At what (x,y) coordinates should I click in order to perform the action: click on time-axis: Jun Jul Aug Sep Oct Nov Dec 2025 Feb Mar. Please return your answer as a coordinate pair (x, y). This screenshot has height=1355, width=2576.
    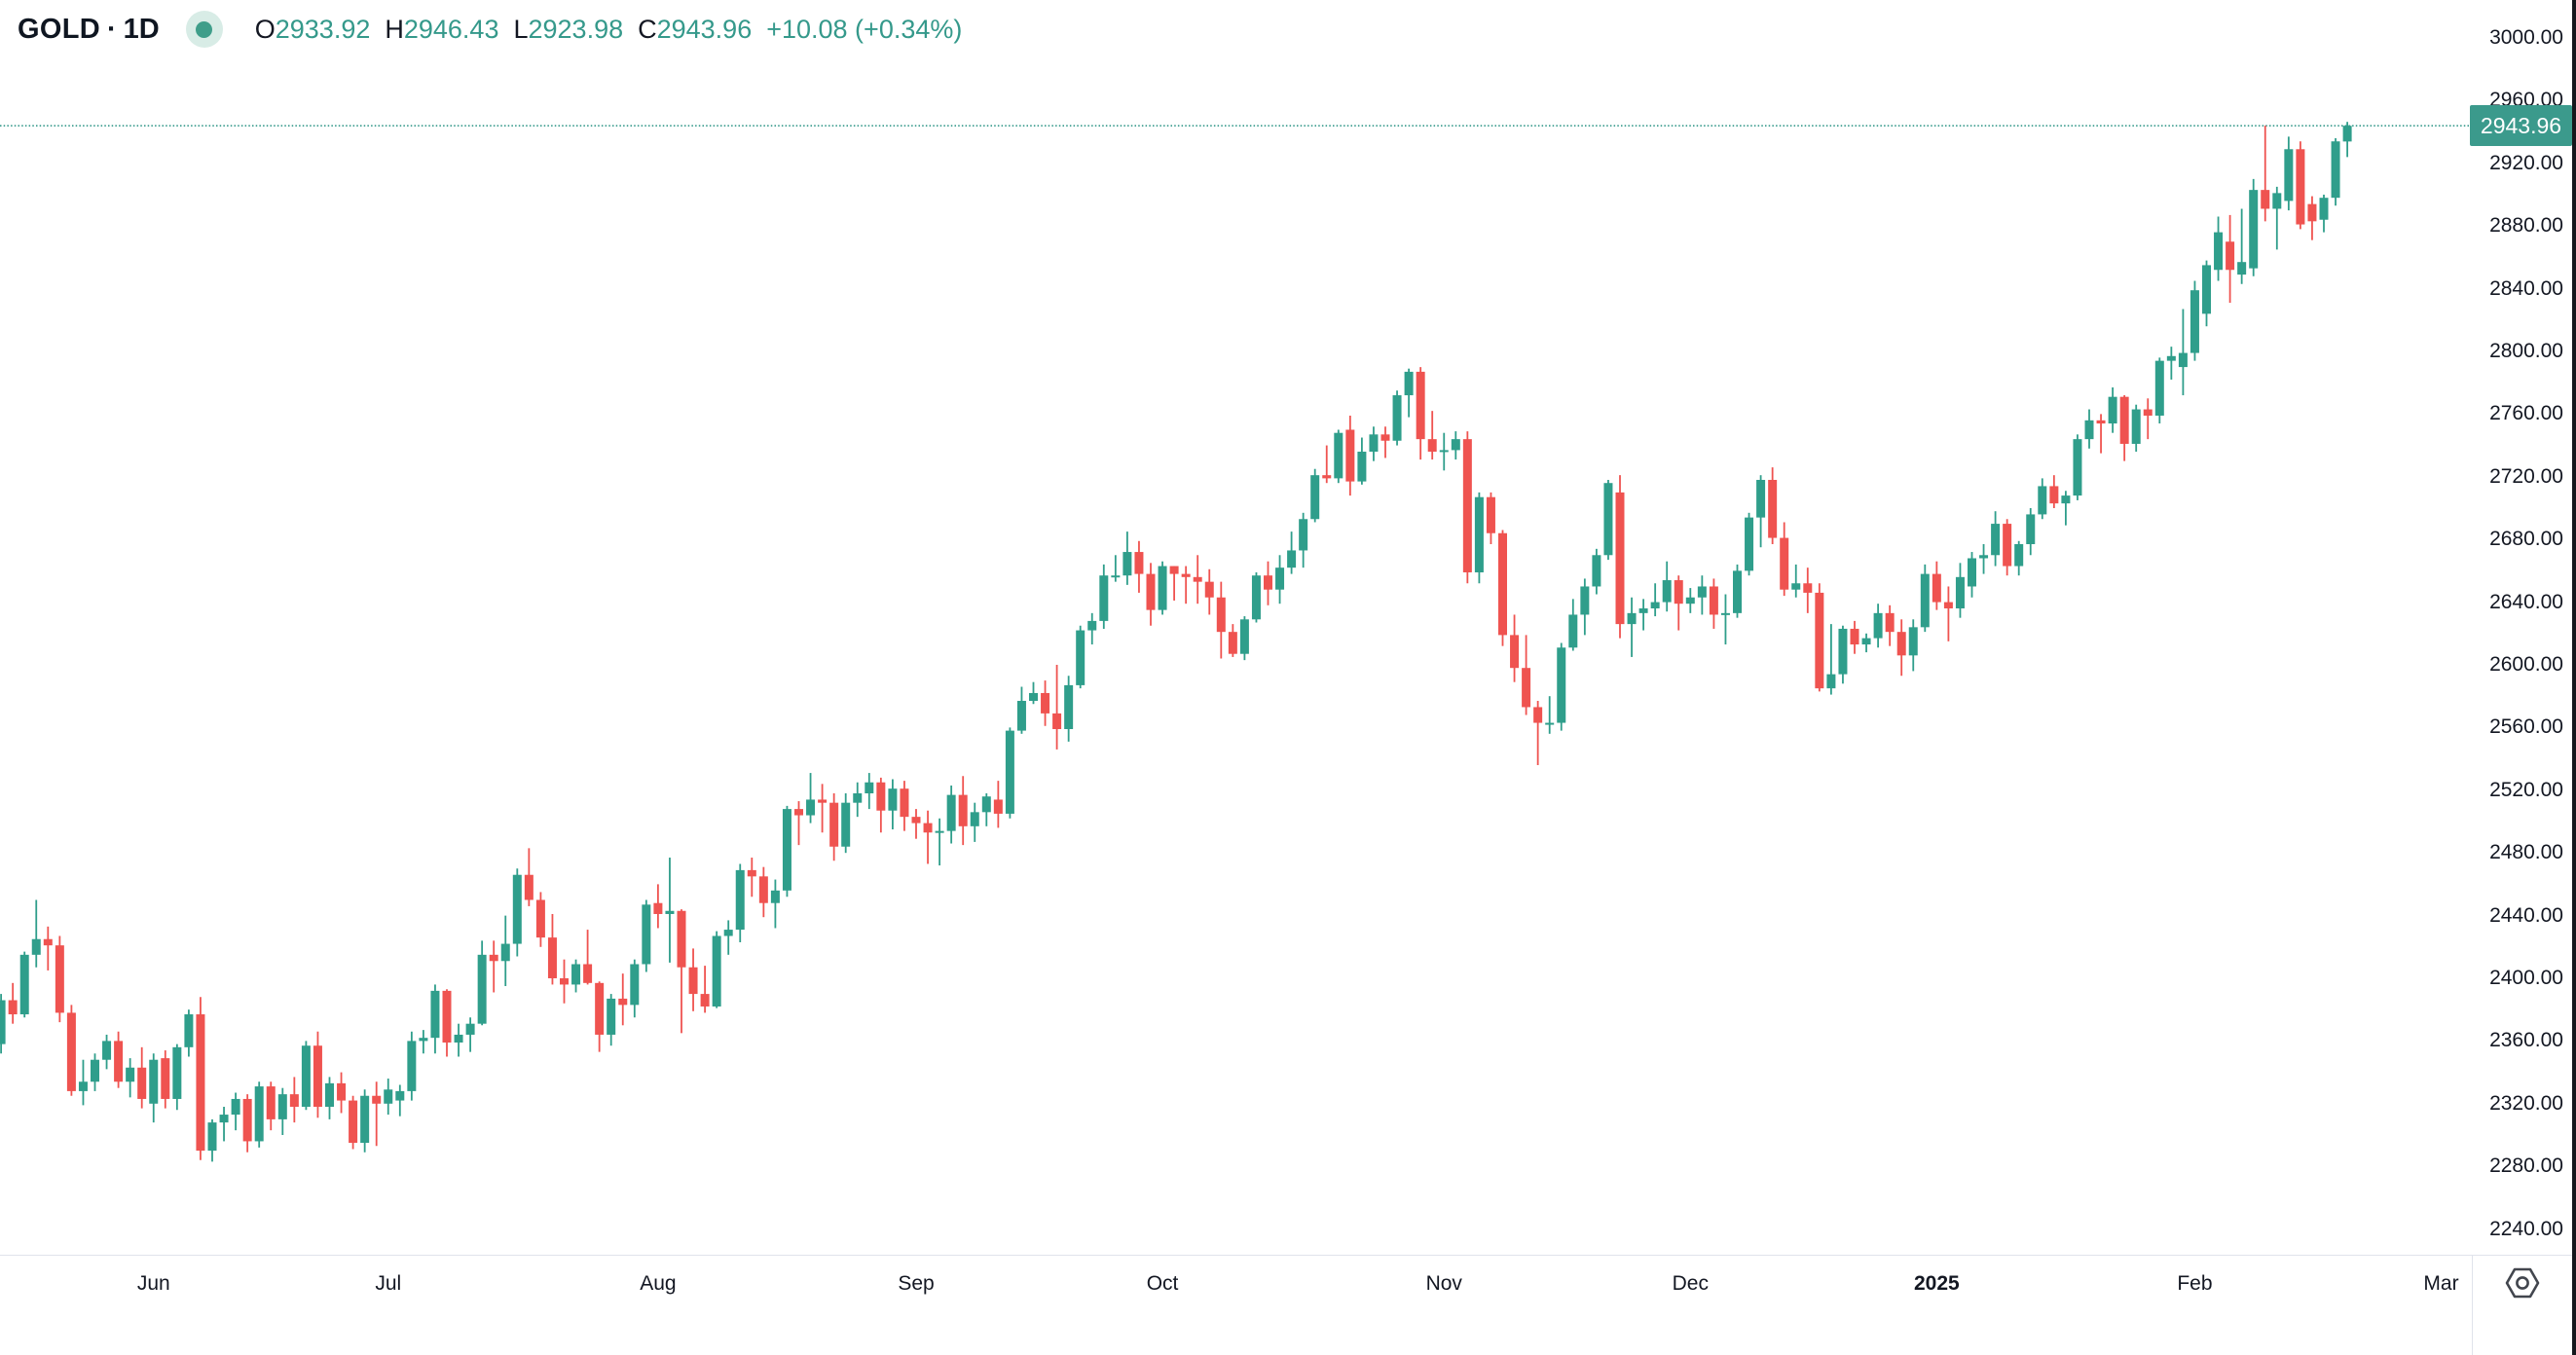
    Looking at the image, I should click on (1236, 1305).